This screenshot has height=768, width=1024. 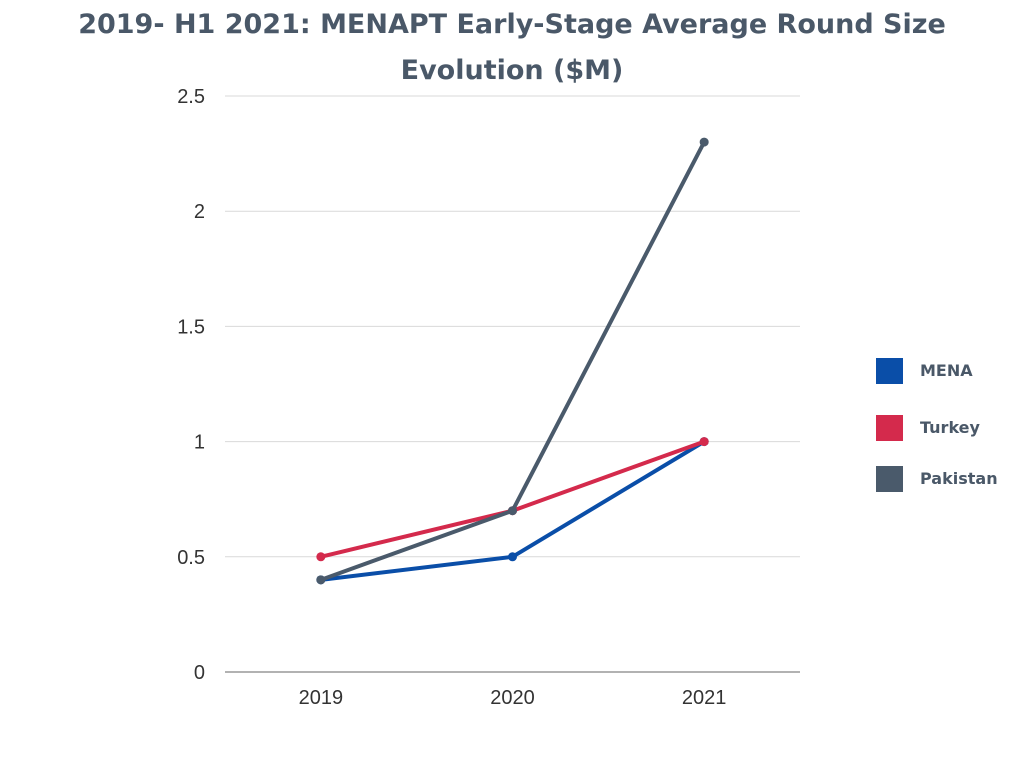 I want to click on y-tick-label: 2, so click(x=199, y=212).